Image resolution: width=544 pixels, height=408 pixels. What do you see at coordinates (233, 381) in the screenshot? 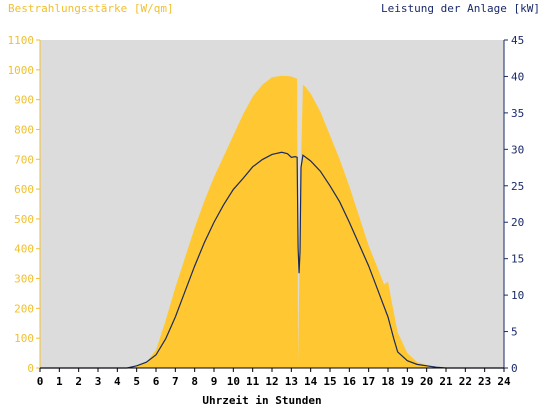
I see `x-axis-tick-label: 10` at bounding box center [233, 381].